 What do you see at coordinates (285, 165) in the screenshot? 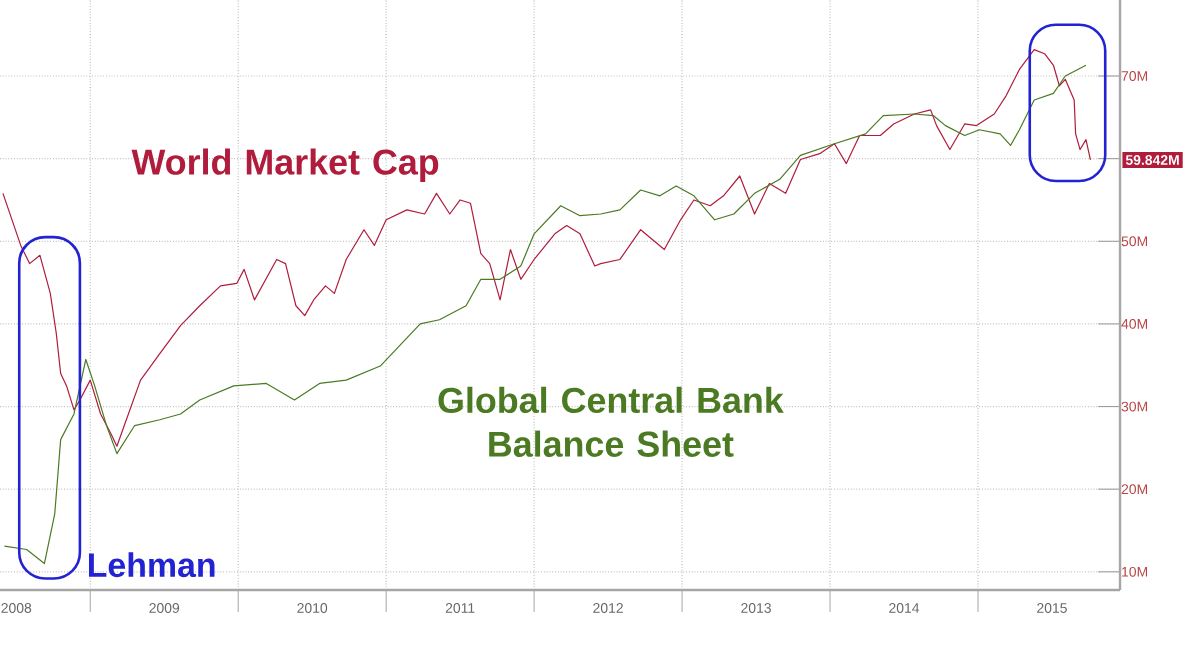
I see `series-label: World Market Cap` at bounding box center [285, 165].